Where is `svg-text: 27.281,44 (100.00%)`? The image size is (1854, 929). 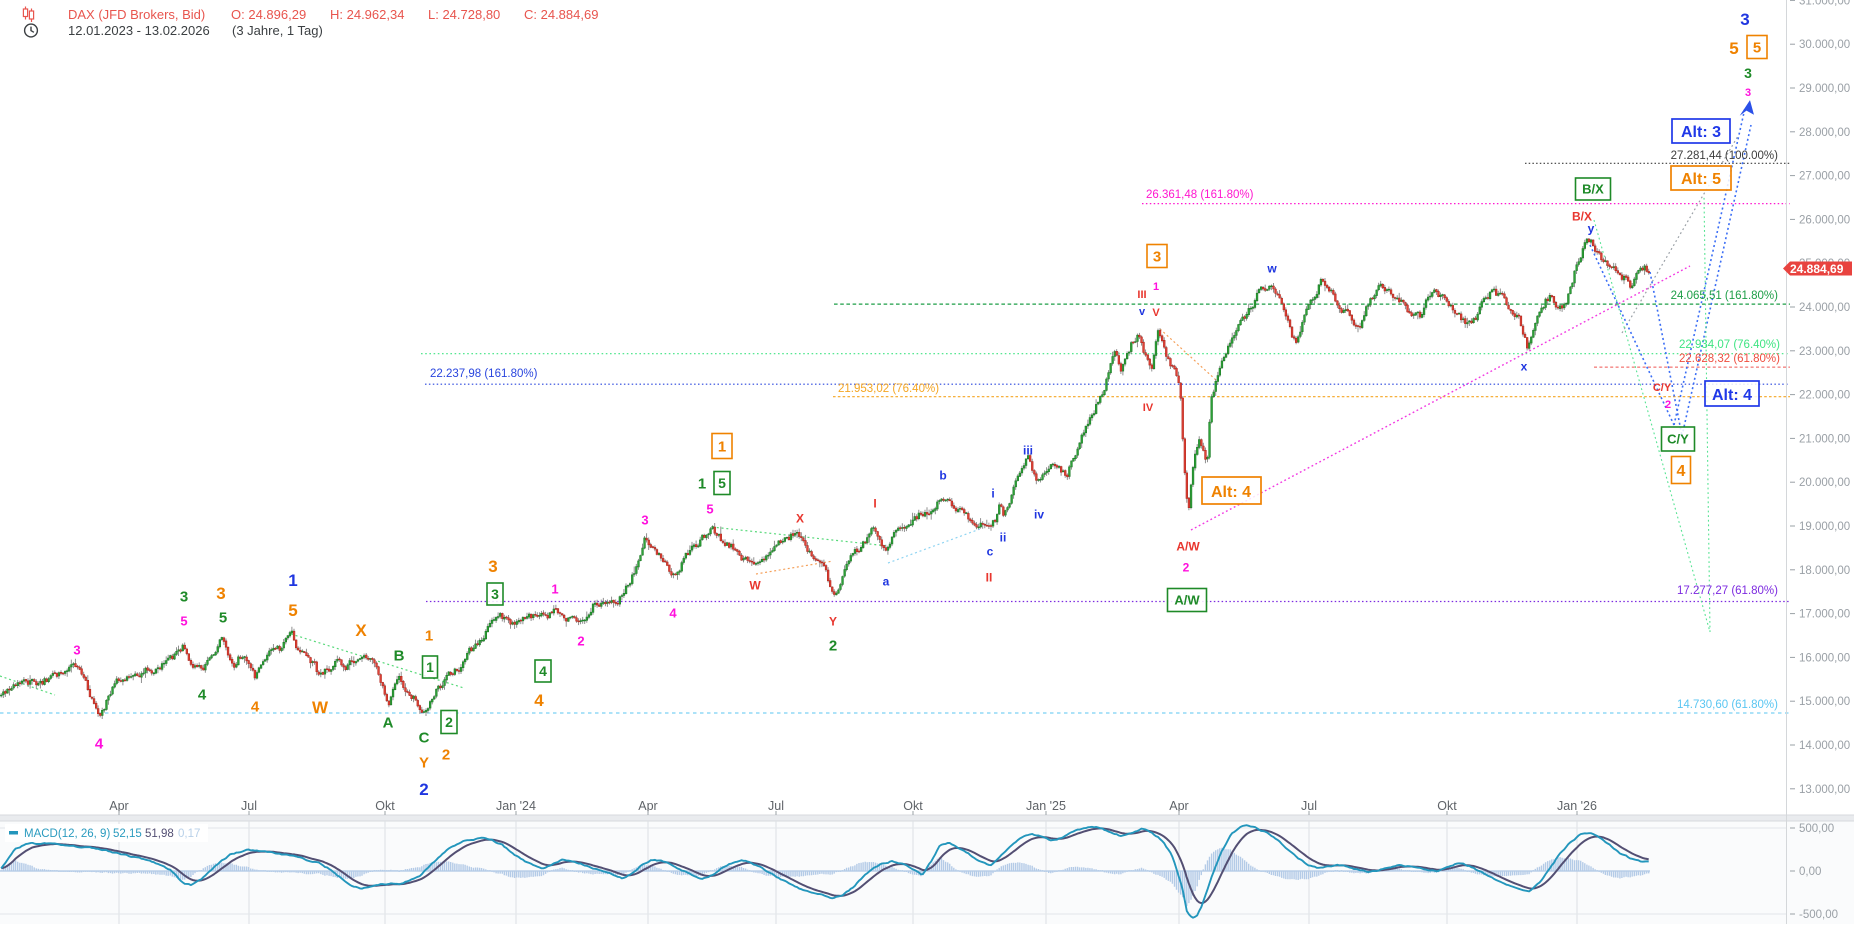 svg-text: 27.281,44 (100.00%) is located at coordinates (1725, 156).